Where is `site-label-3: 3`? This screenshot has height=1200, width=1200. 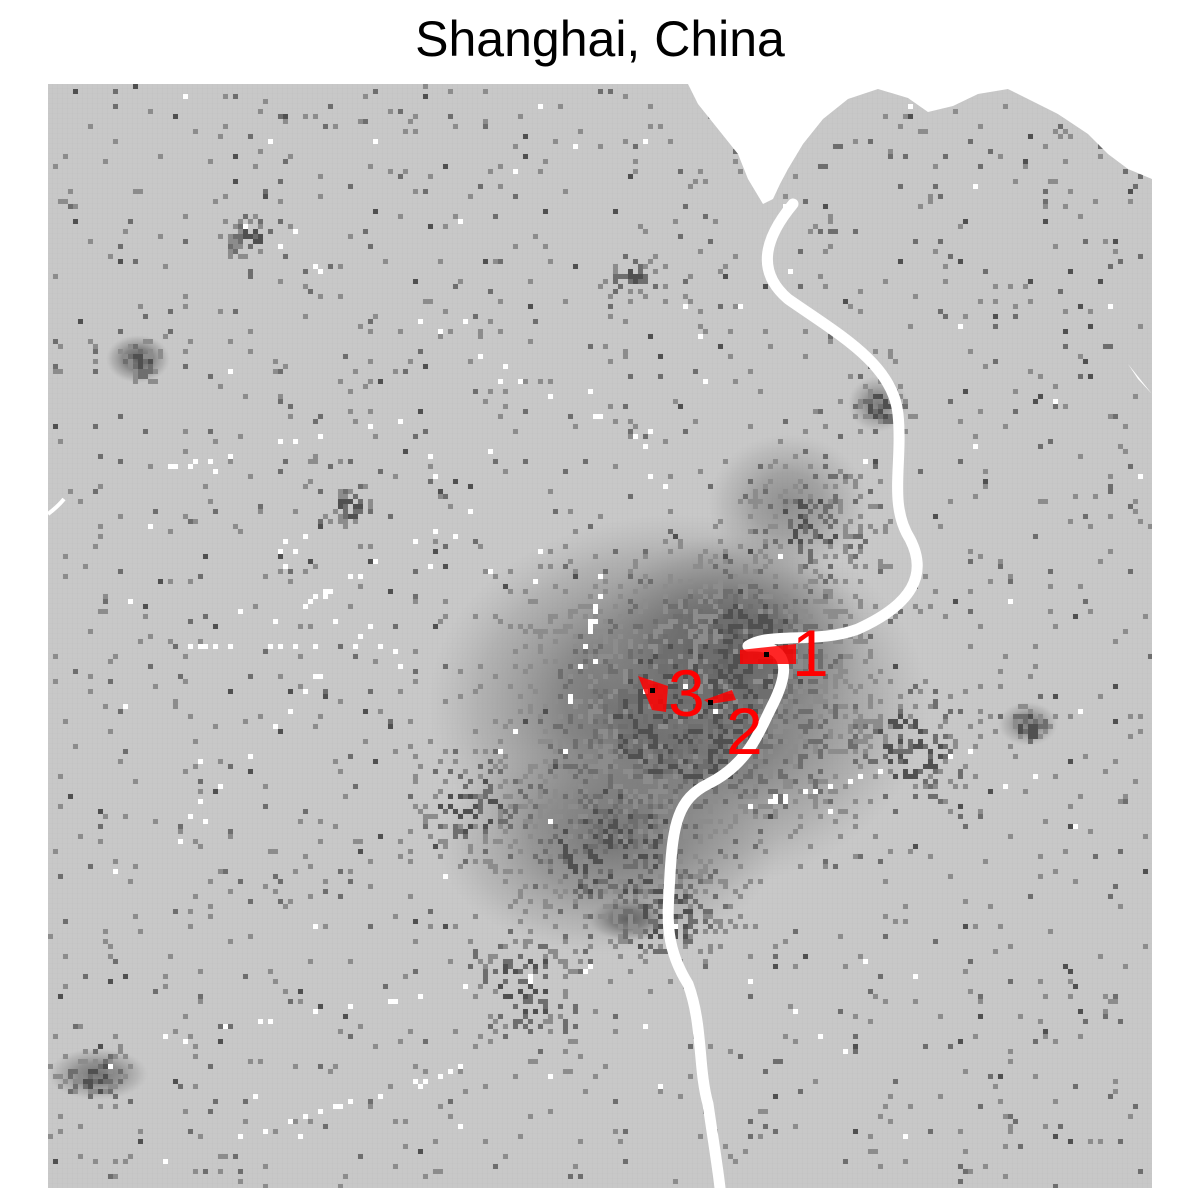 site-label-3: 3 is located at coordinates (686, 693).